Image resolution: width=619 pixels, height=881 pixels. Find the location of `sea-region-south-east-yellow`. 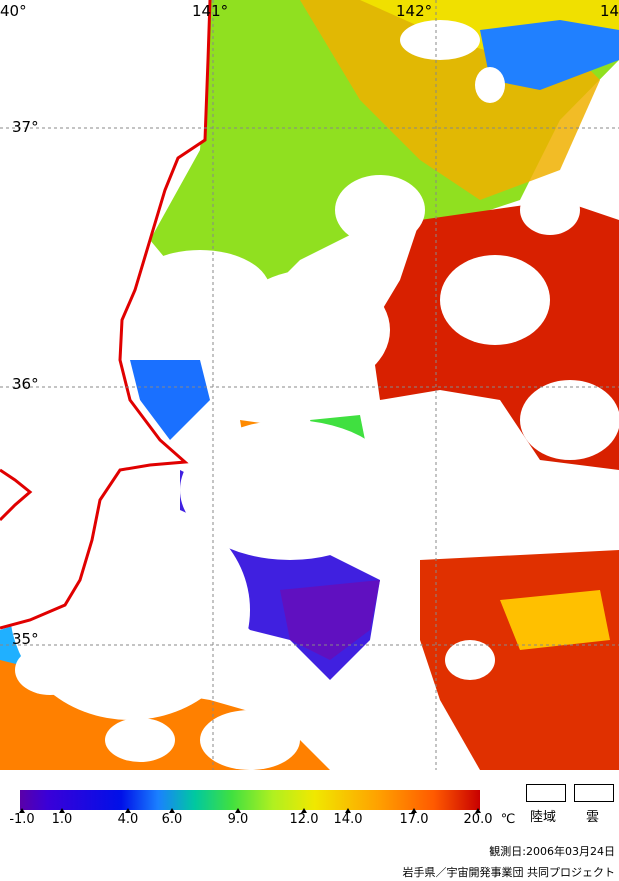

sea-region-south-east-yellow is located at coordinates (555, 620).